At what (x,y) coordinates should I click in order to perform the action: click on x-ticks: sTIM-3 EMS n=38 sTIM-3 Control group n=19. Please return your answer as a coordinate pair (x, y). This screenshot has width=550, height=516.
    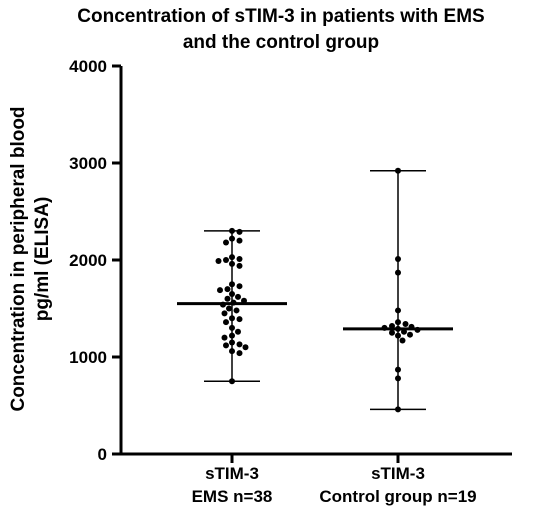
    Looking at the image, I should click on (334, 480).